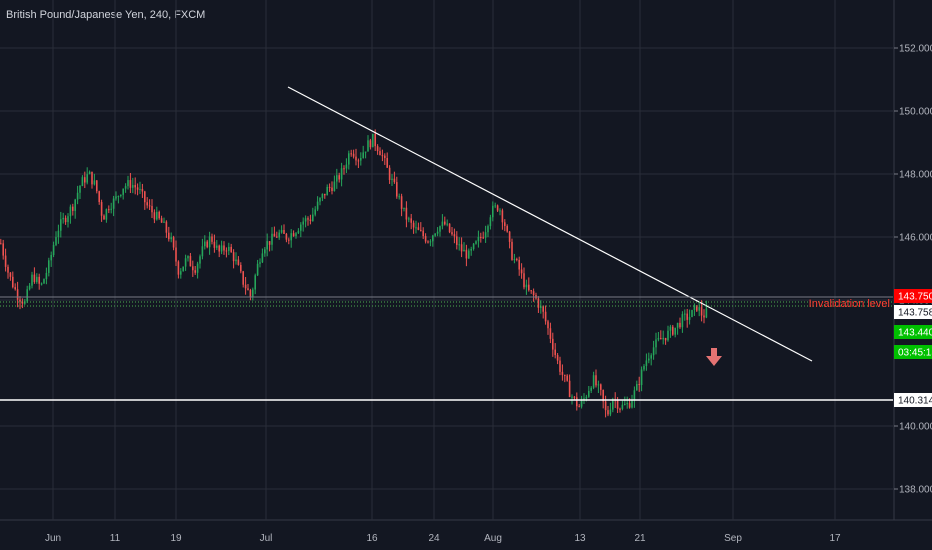 The width and height of the screenshot is (932, 550). I want to click on price-badge-143758-bg, so click(913, 312).